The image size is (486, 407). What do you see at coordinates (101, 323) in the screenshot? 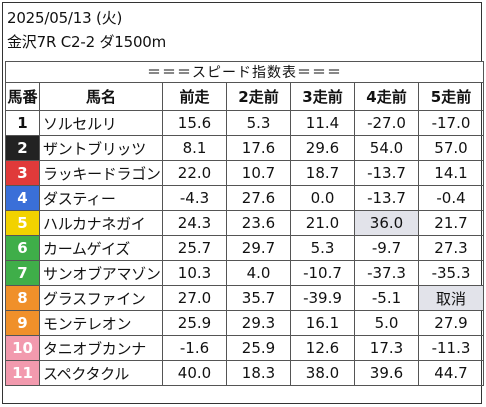
I see `horse-name-cell: モンテレオン` at bounding box center [101, 323].